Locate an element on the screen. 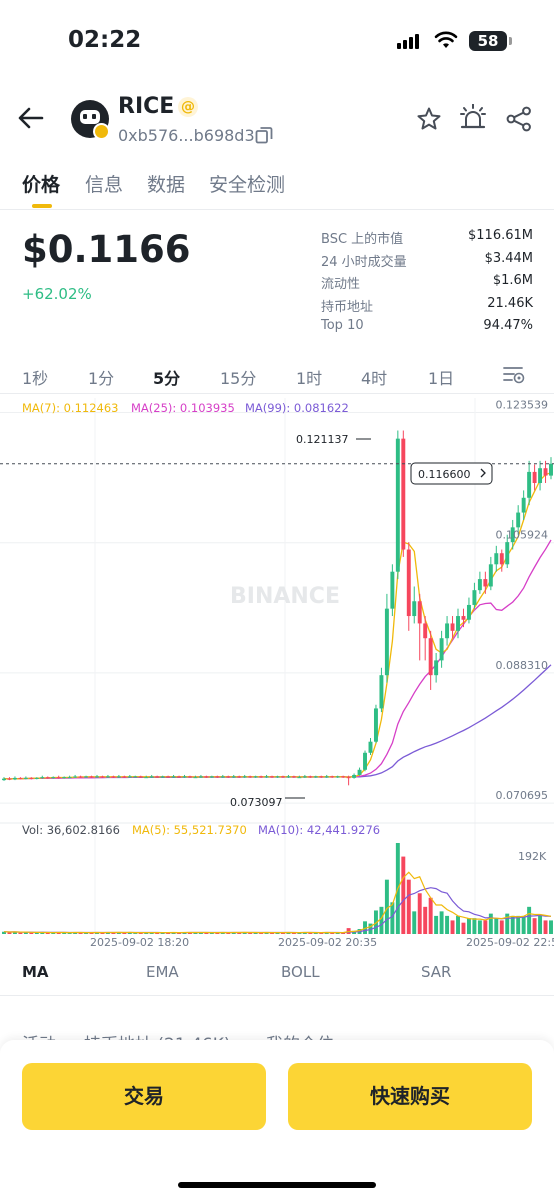 Image resolution: width=554 pixels, height=1200 pixels. timeframe-15m: 15分 is located at coordinates (238, 378).